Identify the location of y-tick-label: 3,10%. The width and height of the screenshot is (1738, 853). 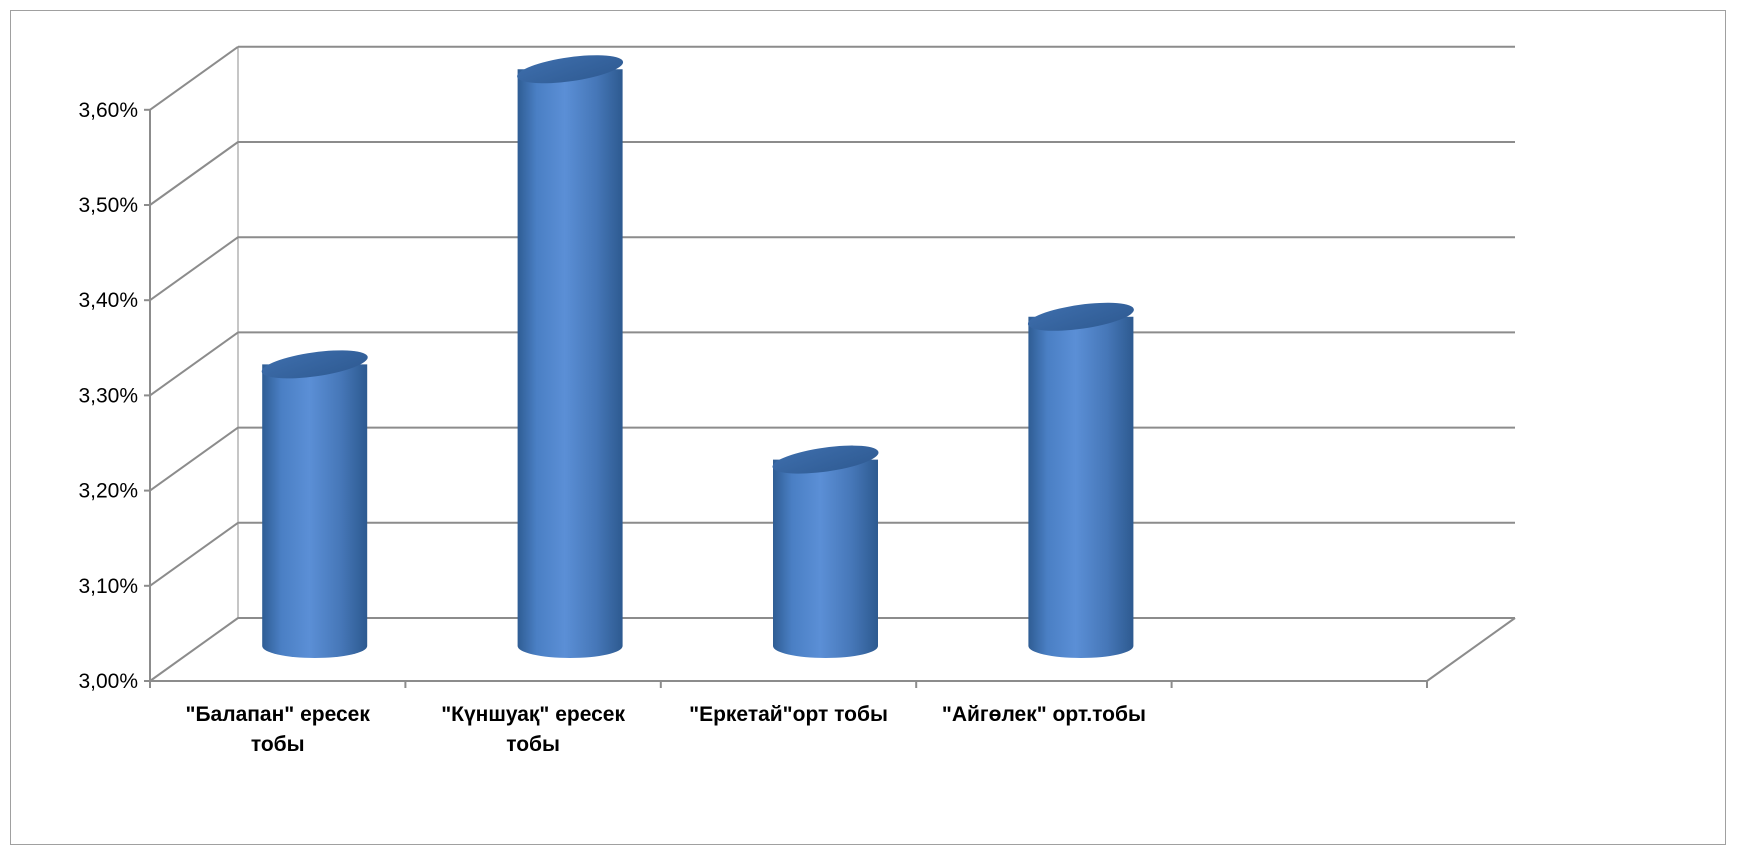
(108, 586).